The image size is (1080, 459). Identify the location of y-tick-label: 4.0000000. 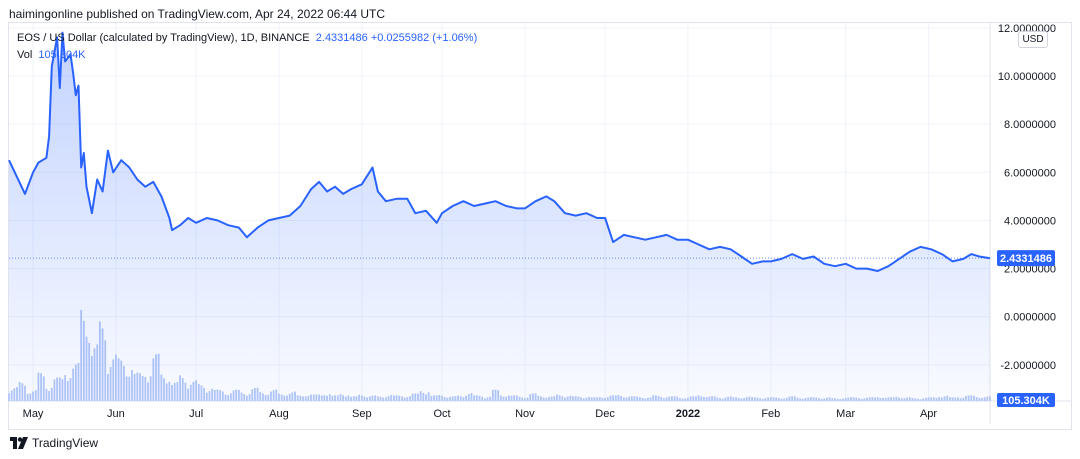
(1030, 221).